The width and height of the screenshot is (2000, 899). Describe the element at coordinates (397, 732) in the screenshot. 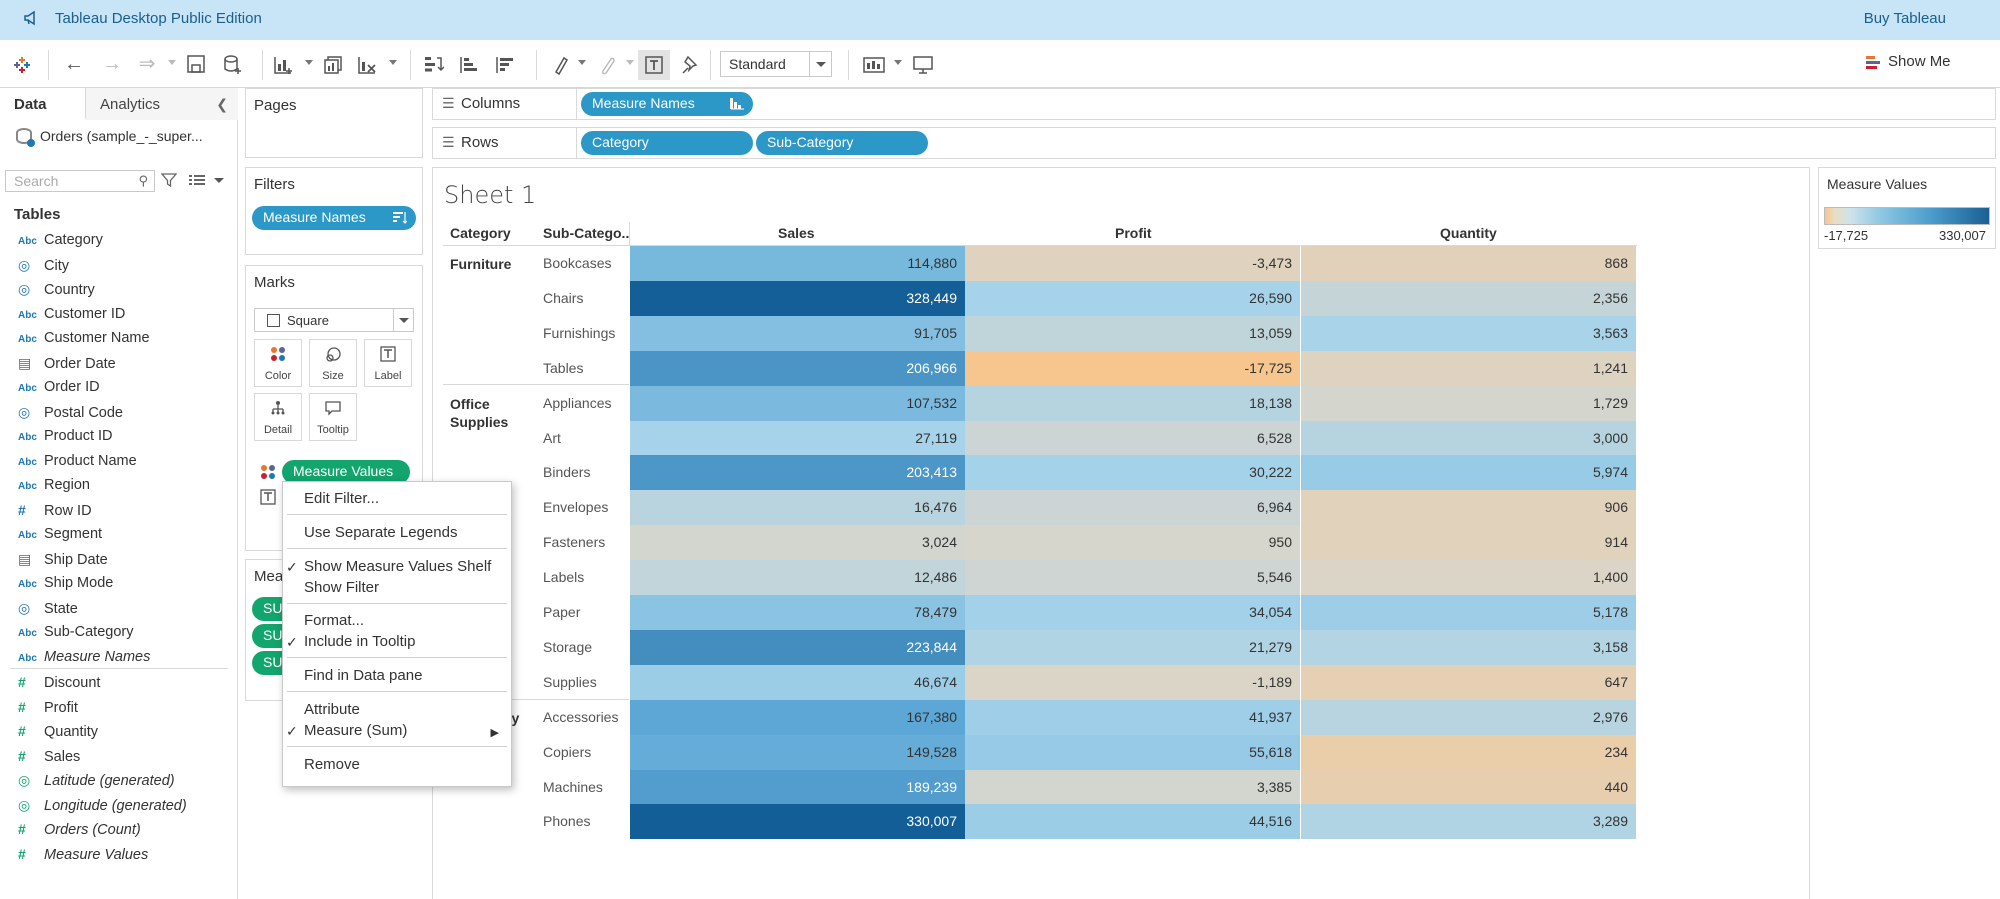

I see `menu-item: ✓ Measure (Sum) ▶` at that location.